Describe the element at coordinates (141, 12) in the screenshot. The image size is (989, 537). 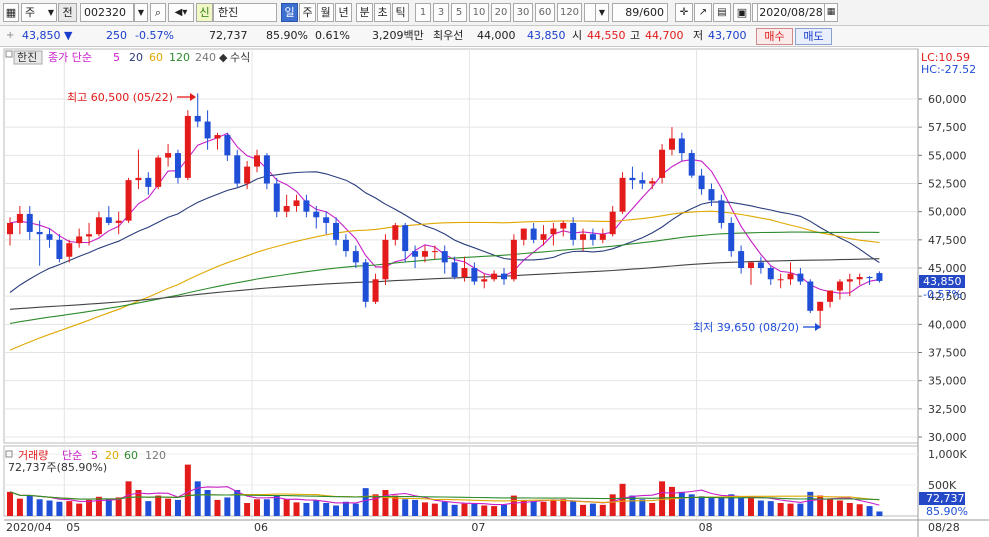
I see `code-dropdown-icon: ▼` at that location.